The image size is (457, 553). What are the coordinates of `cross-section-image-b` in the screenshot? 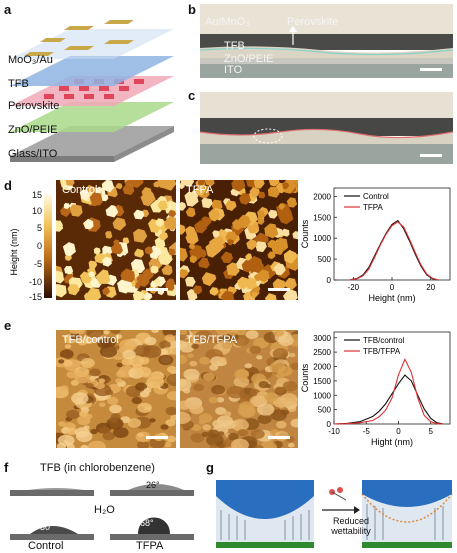 It's located at (326, 41).